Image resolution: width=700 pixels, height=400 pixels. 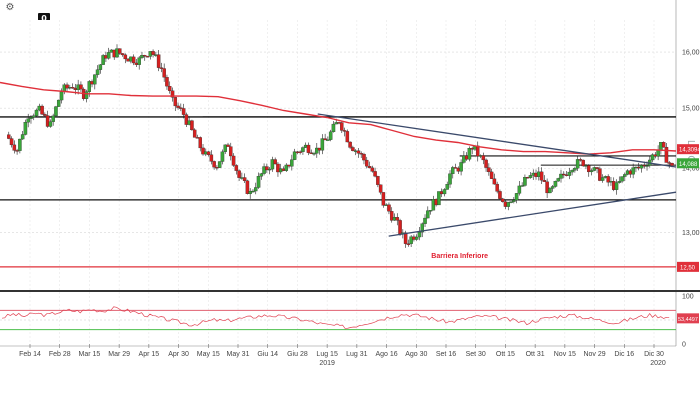 What do you see at coordinates (497, 140) in the screenshot?
I see `resistance-trendline` at bounding box center [497, 140].